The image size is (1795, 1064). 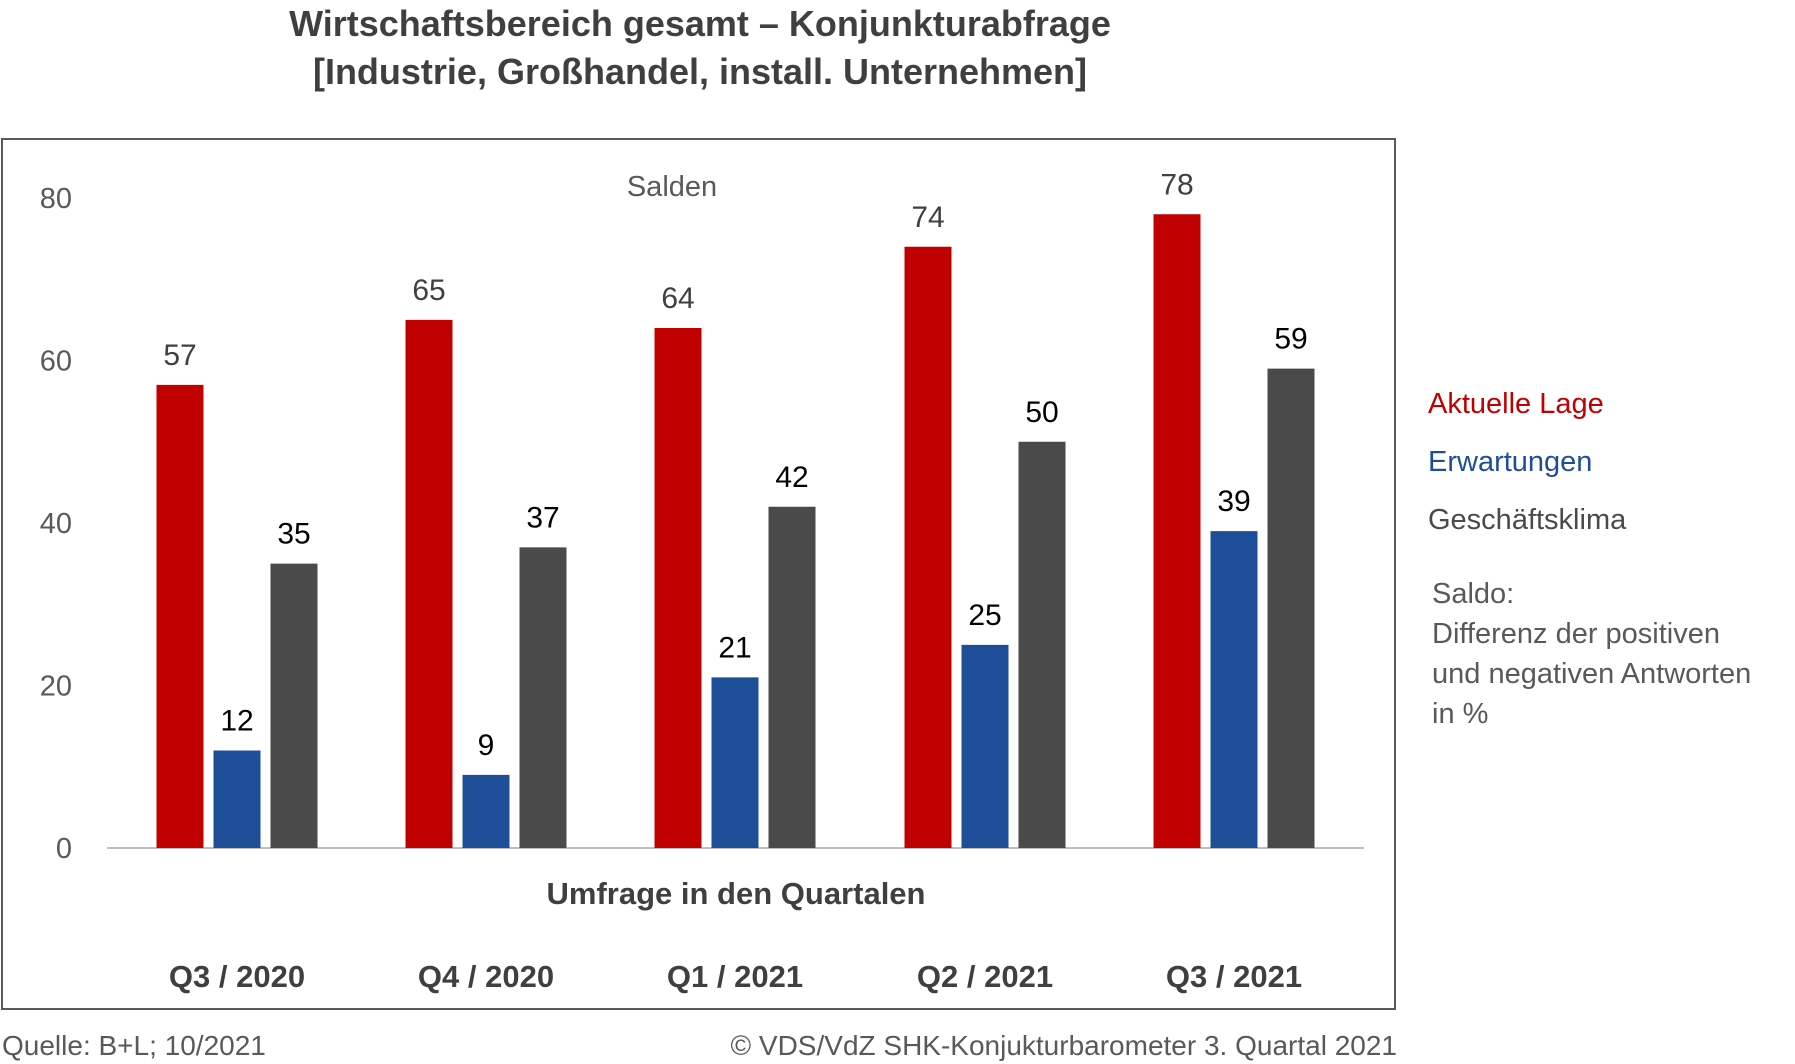 I want to click on chart-subtitle: Salden, so click(x=672, y=187).